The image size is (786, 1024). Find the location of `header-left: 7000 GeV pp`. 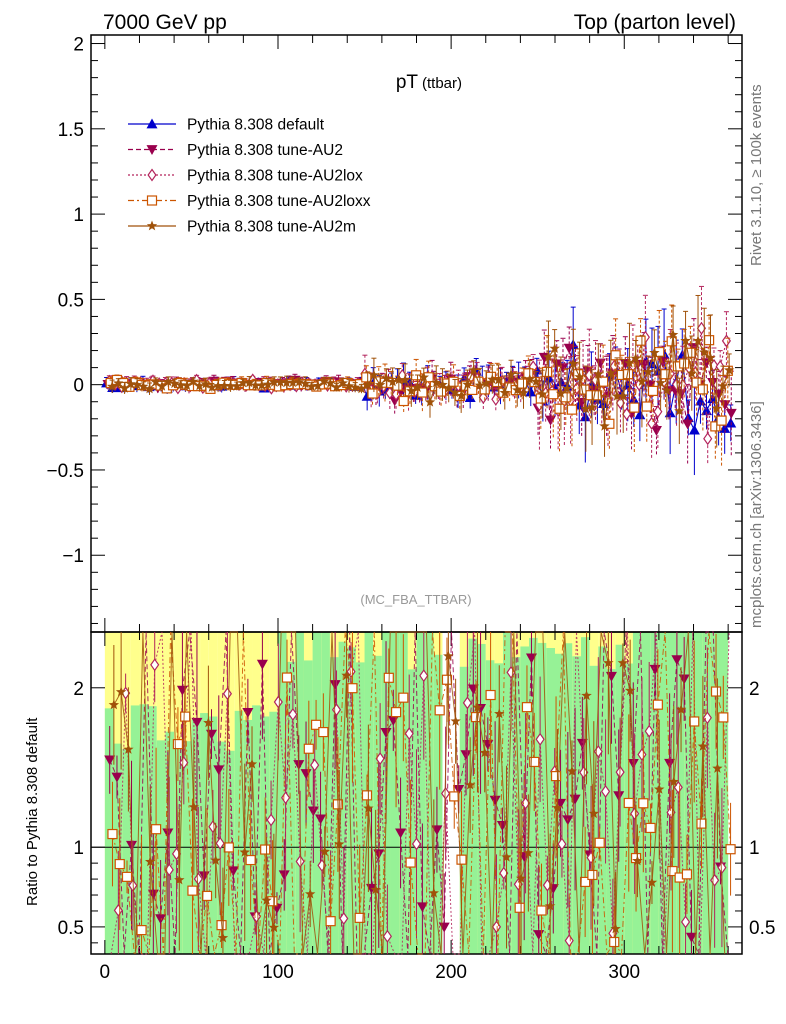

header-left: 7000 GeV pp is located at coordinates (165, 22).